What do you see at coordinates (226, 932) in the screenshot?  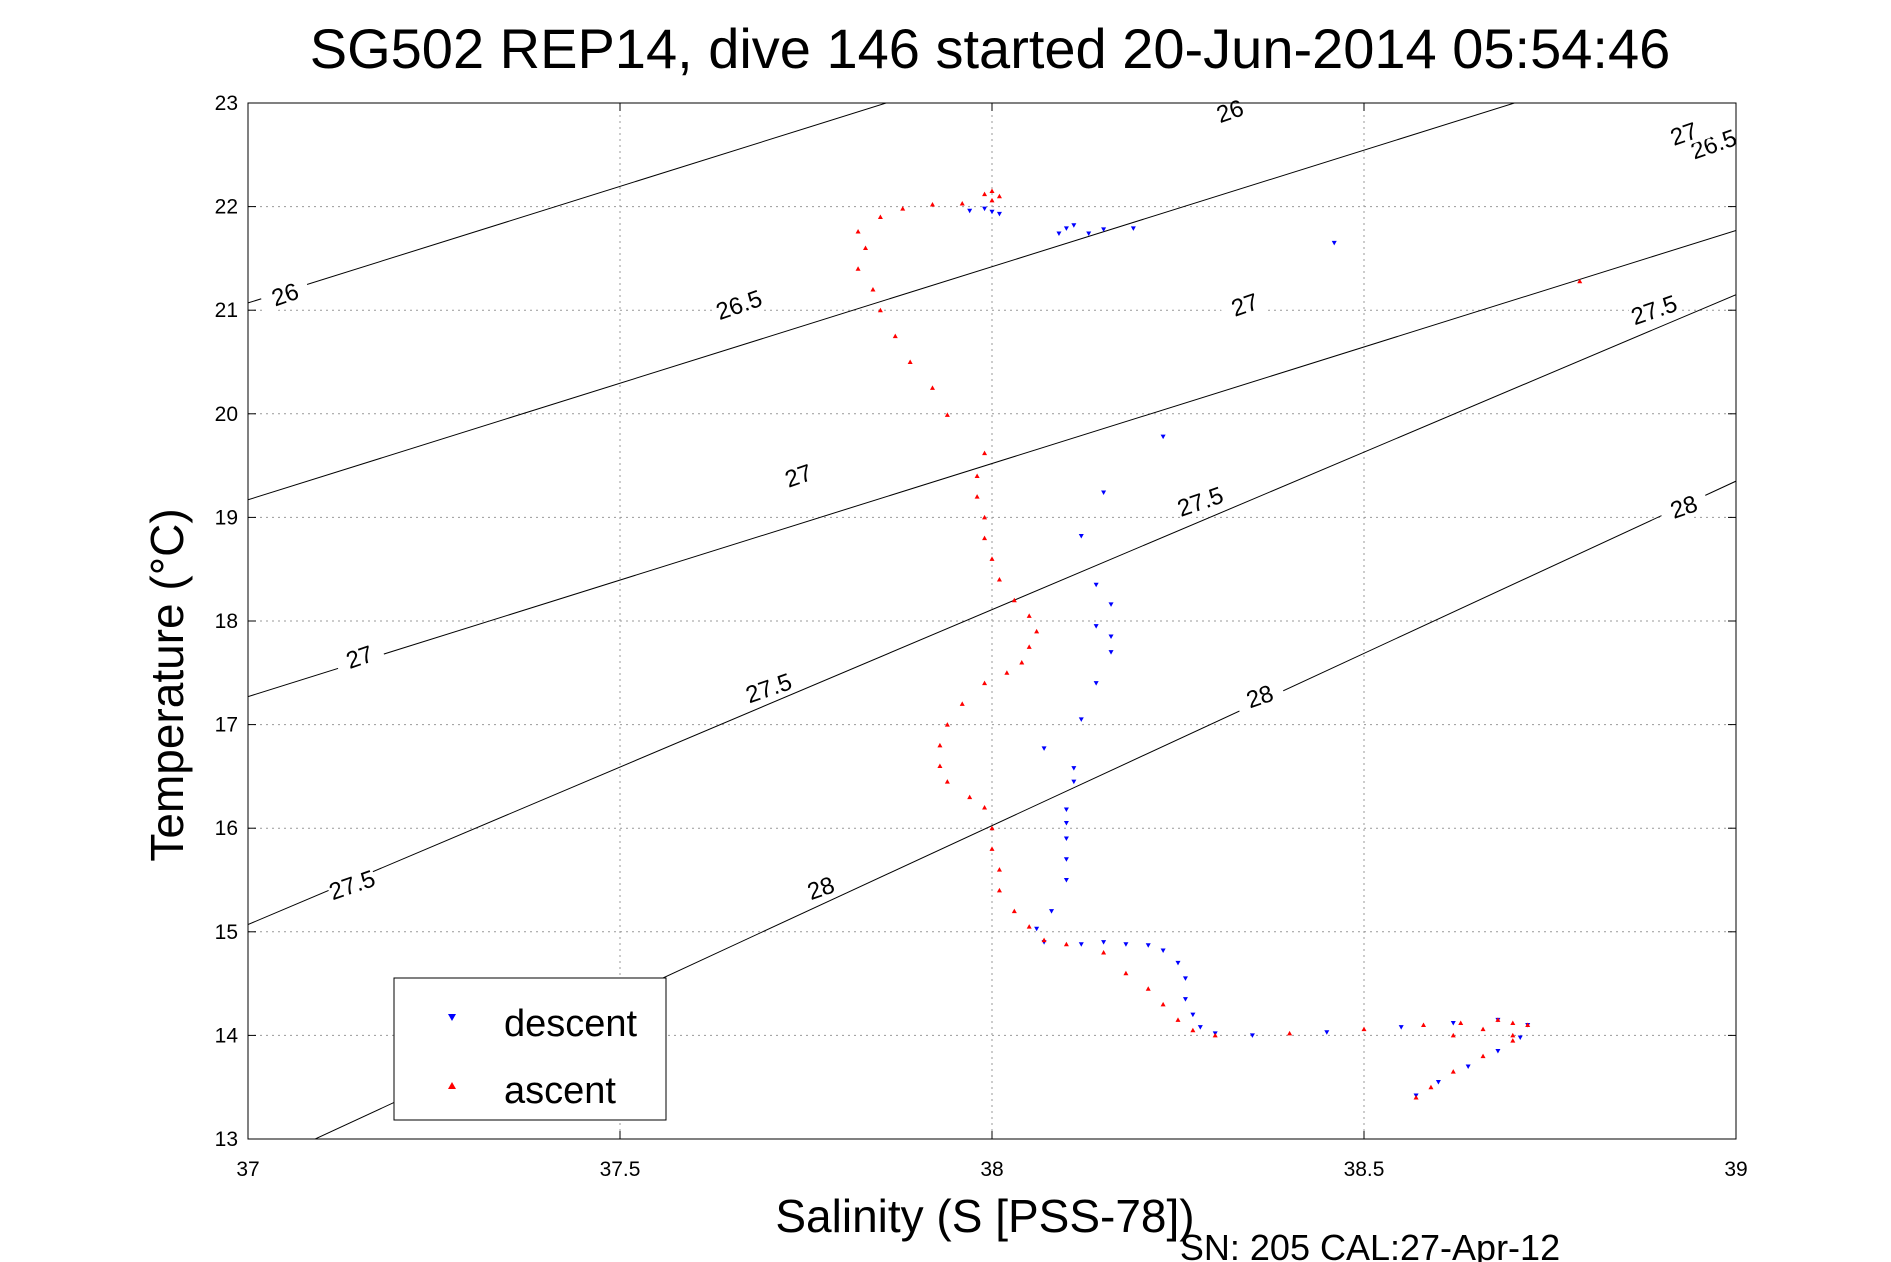 I see `y-tick-label: 15` at bounding box center [226, 932].